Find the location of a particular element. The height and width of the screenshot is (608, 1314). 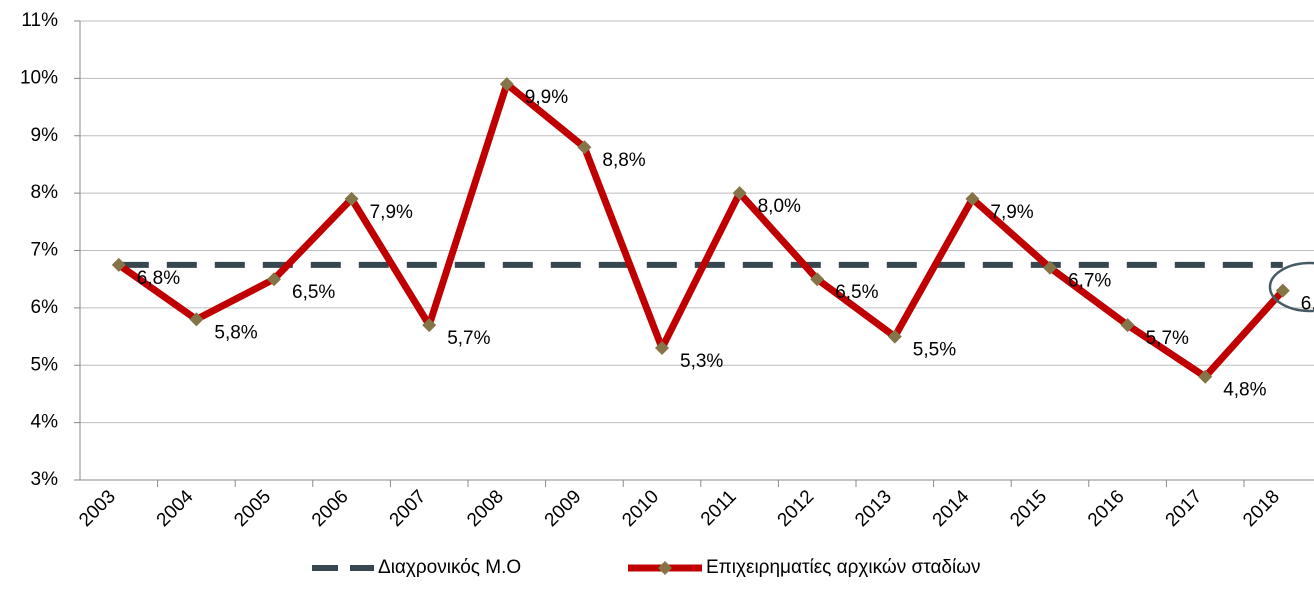

x-tick-label: 2003 is located at coordinates (97, 508).